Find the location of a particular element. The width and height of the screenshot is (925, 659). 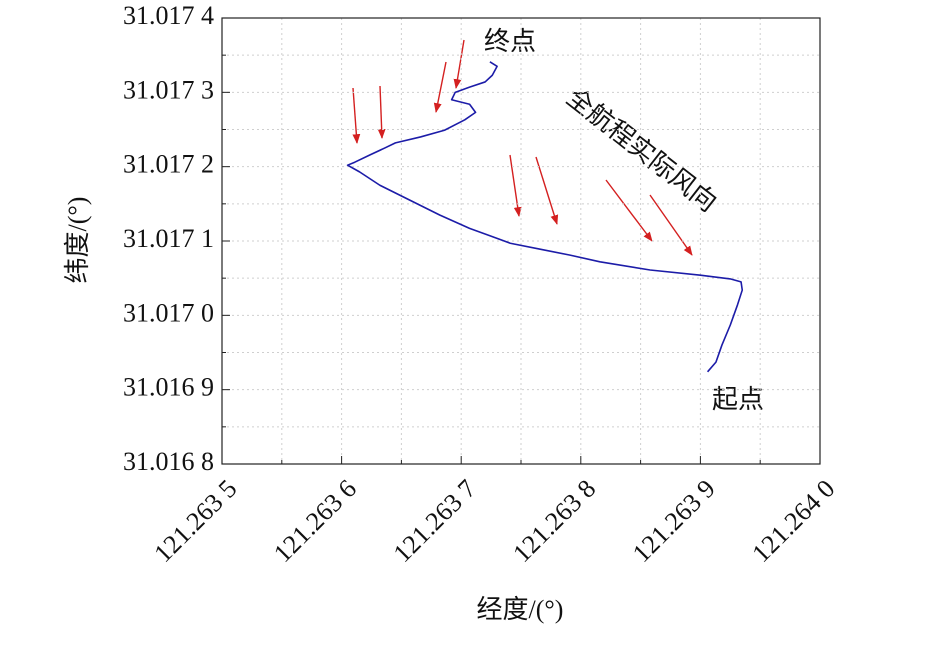

y-tick-label: 31.017 1 is located at coordinates (168, 238).